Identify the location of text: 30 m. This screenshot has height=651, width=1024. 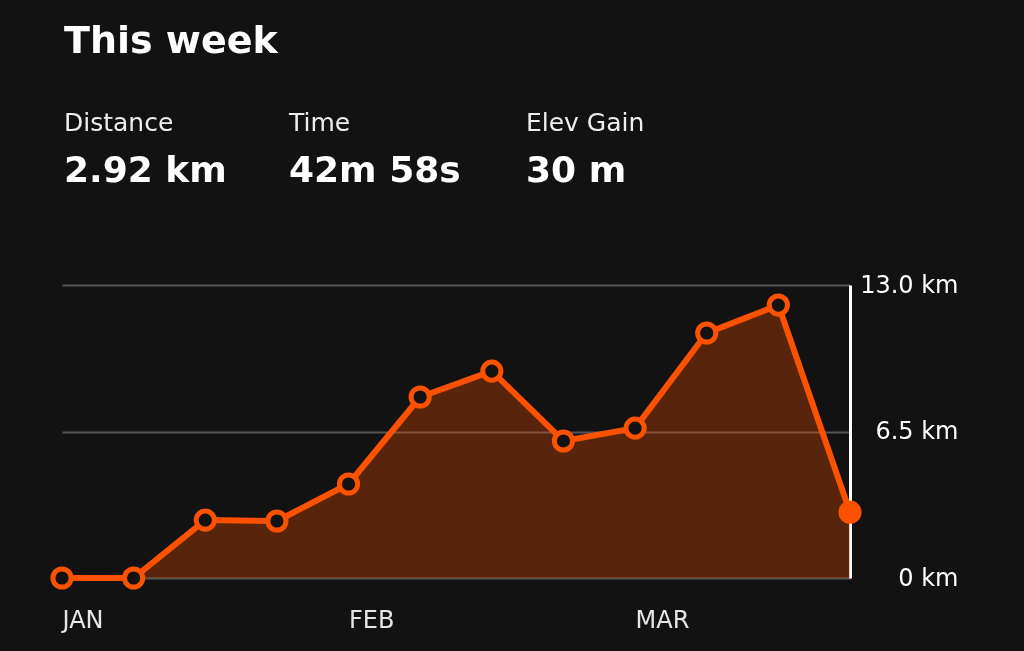
(577, 169).